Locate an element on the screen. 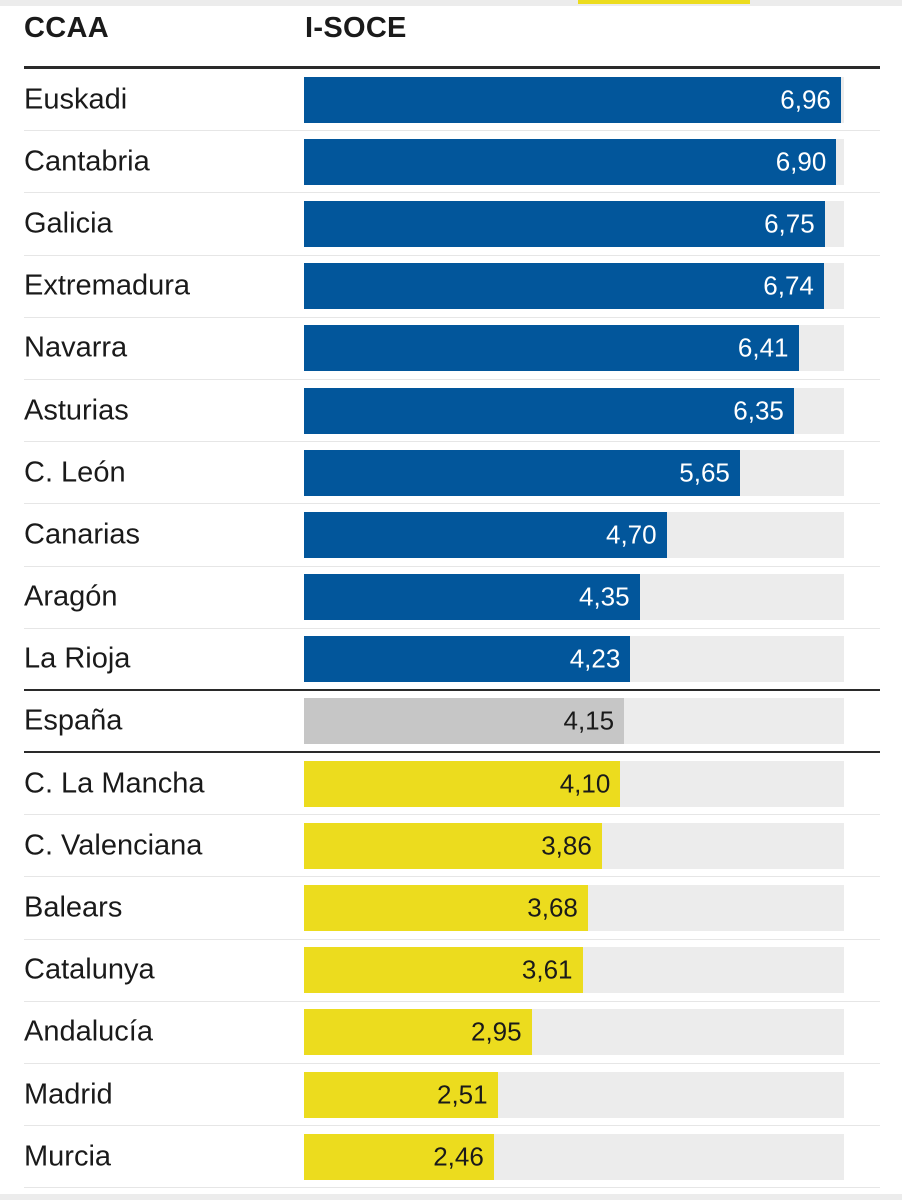 The width and height of the screenshot is (902, 1200). header-rule is located at coordinates (452, 67).